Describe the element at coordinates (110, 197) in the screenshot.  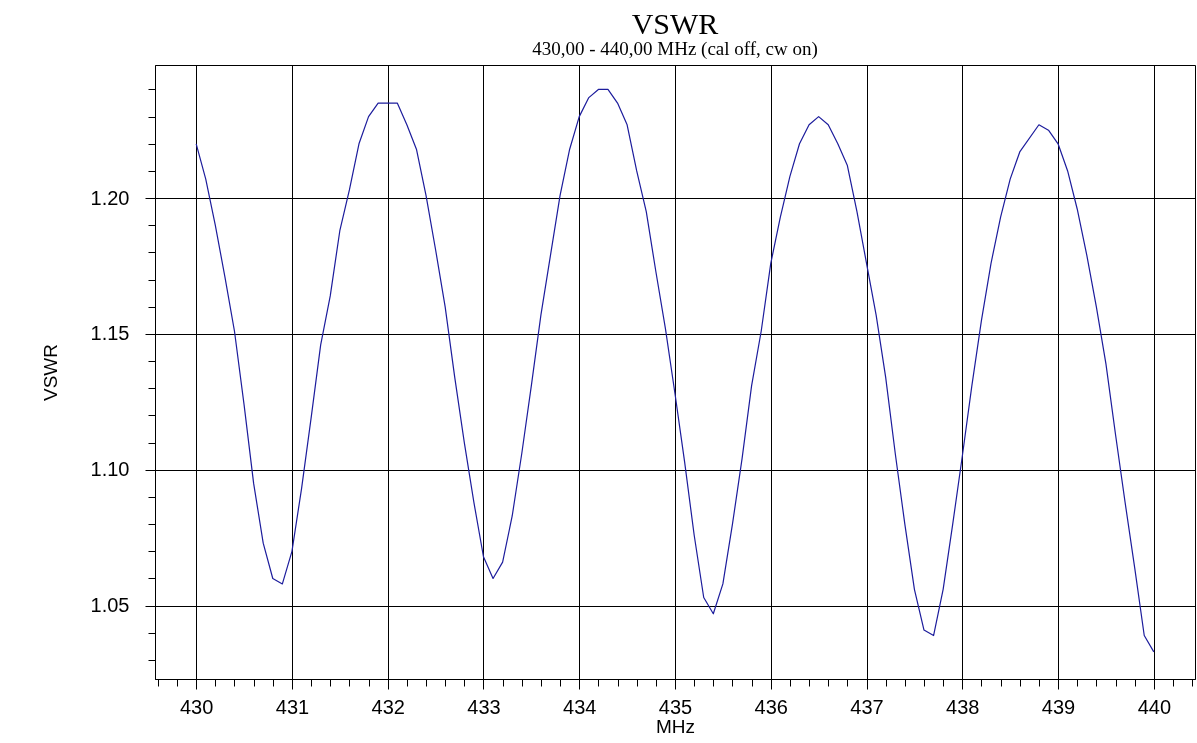
I see `y-tick-label: 1.20` at that location.